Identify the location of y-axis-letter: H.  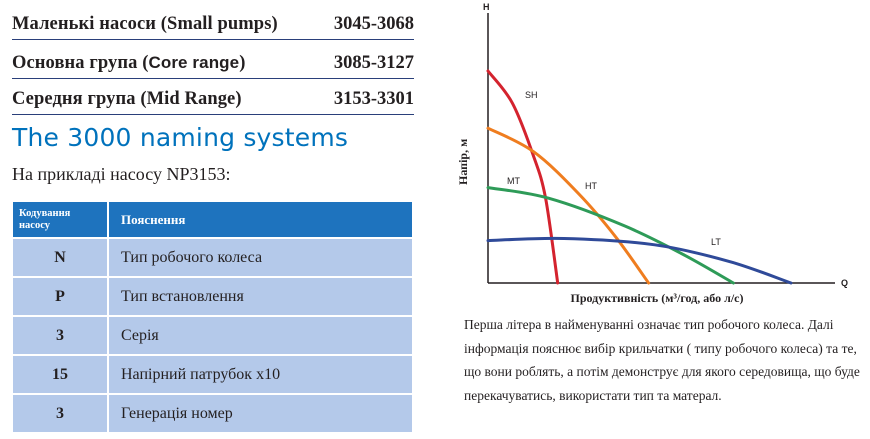
(486, 7).